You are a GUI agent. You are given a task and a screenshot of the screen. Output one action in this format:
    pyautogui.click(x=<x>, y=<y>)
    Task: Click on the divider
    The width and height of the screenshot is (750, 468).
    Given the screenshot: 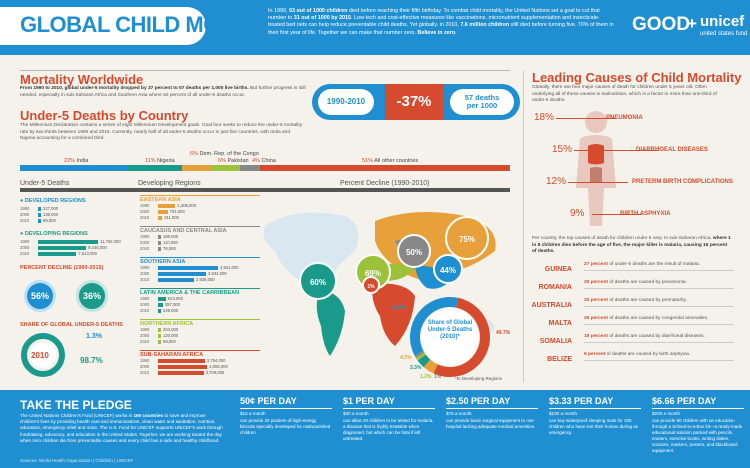 What is the action you would take?
    pyautogui.click(x=523, y=226)
    